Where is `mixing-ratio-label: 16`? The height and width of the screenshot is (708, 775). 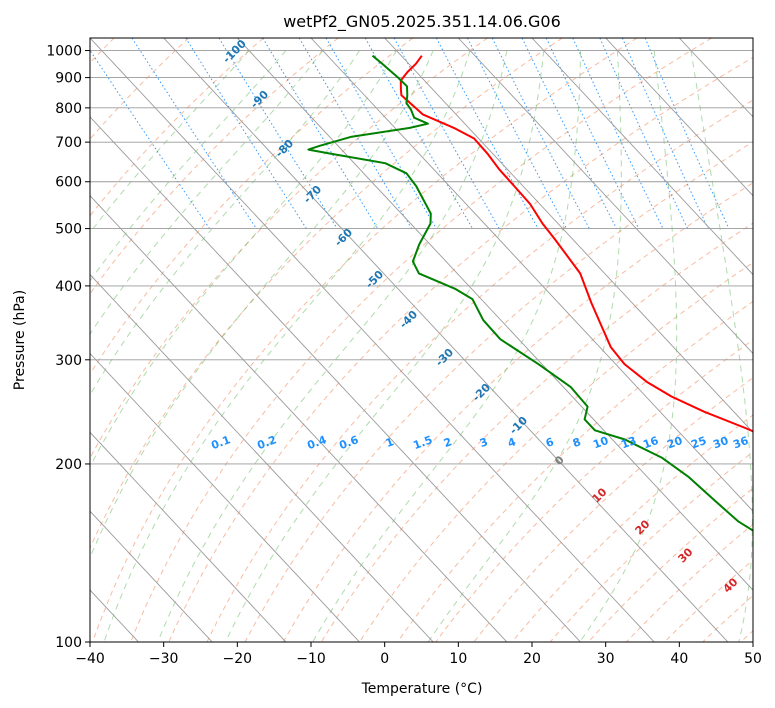 mixing-ratio-label: 16 is located at coordinates (650, 443).